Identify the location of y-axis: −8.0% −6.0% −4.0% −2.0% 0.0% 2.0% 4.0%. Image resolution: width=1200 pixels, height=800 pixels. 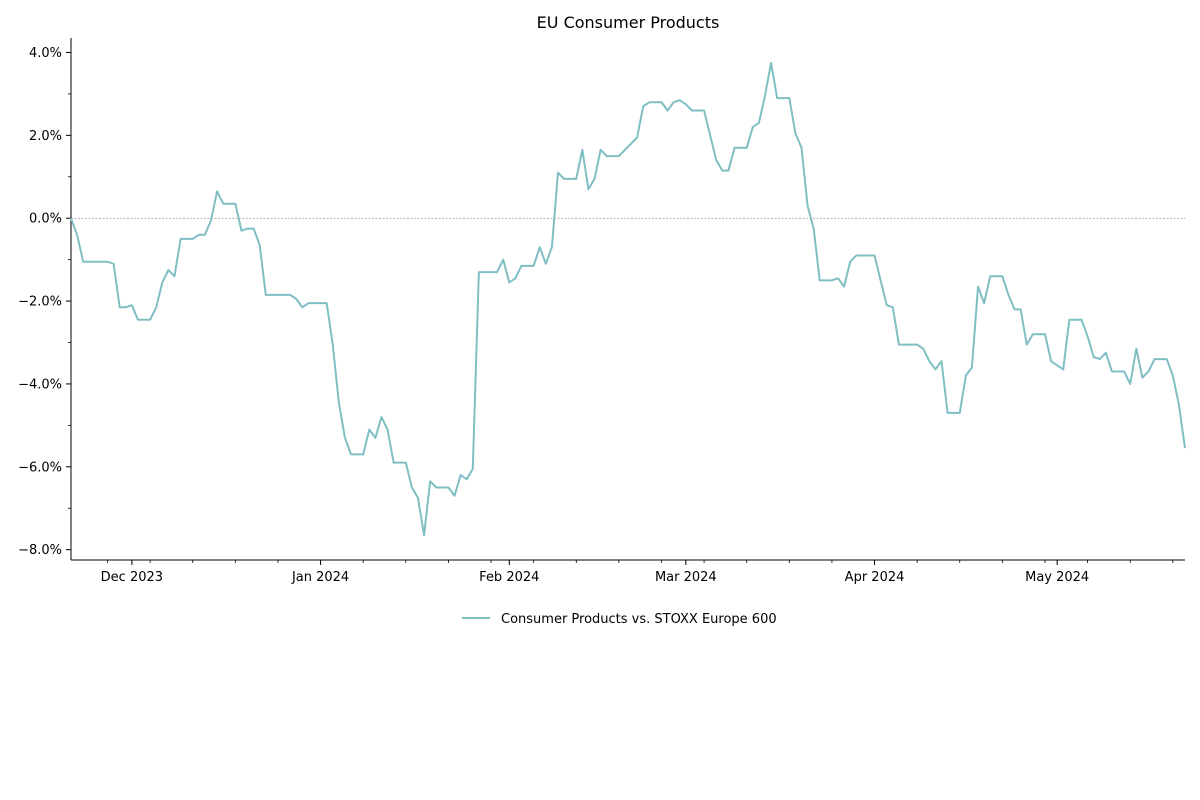
(45, 299).